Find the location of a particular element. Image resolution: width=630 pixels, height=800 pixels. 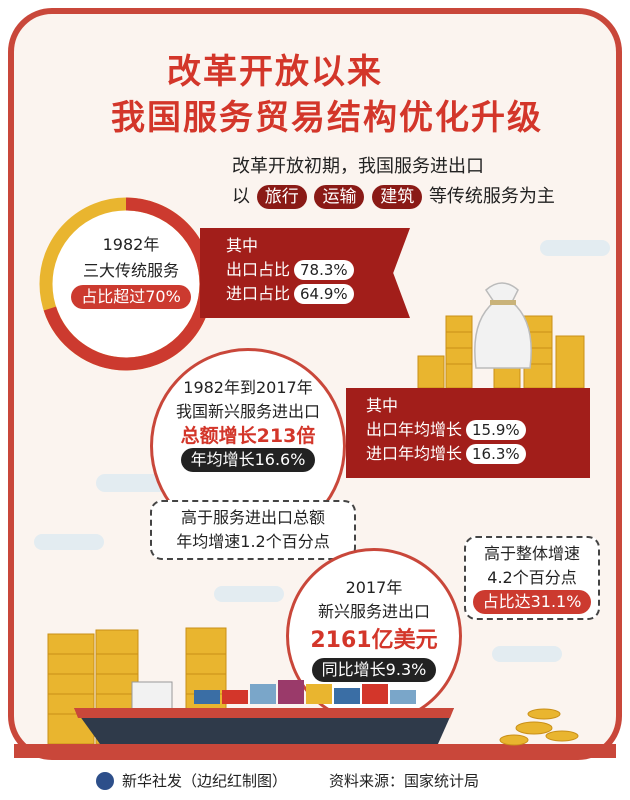

title-line-1: 改革开放以来 is located at coordinates (275, 72).